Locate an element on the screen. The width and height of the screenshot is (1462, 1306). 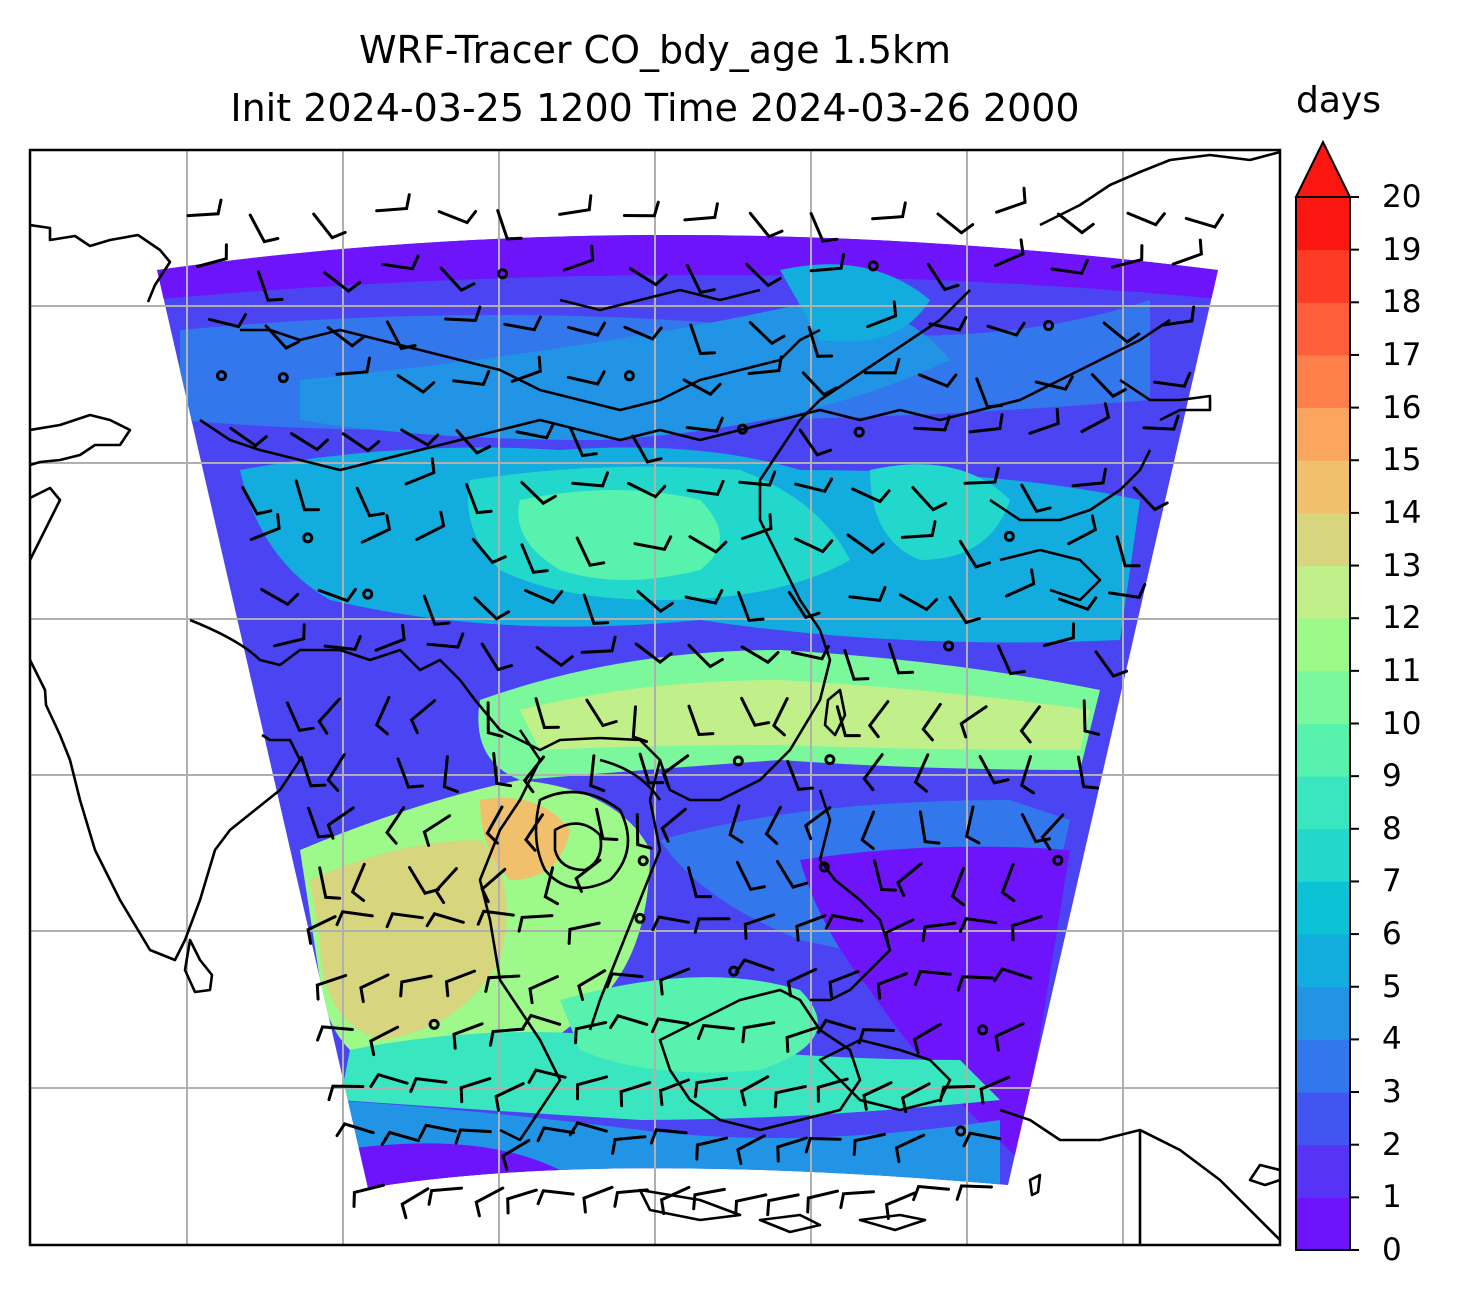
colorbar-tick-label: 4 is located at coordinates (1392, 1039).